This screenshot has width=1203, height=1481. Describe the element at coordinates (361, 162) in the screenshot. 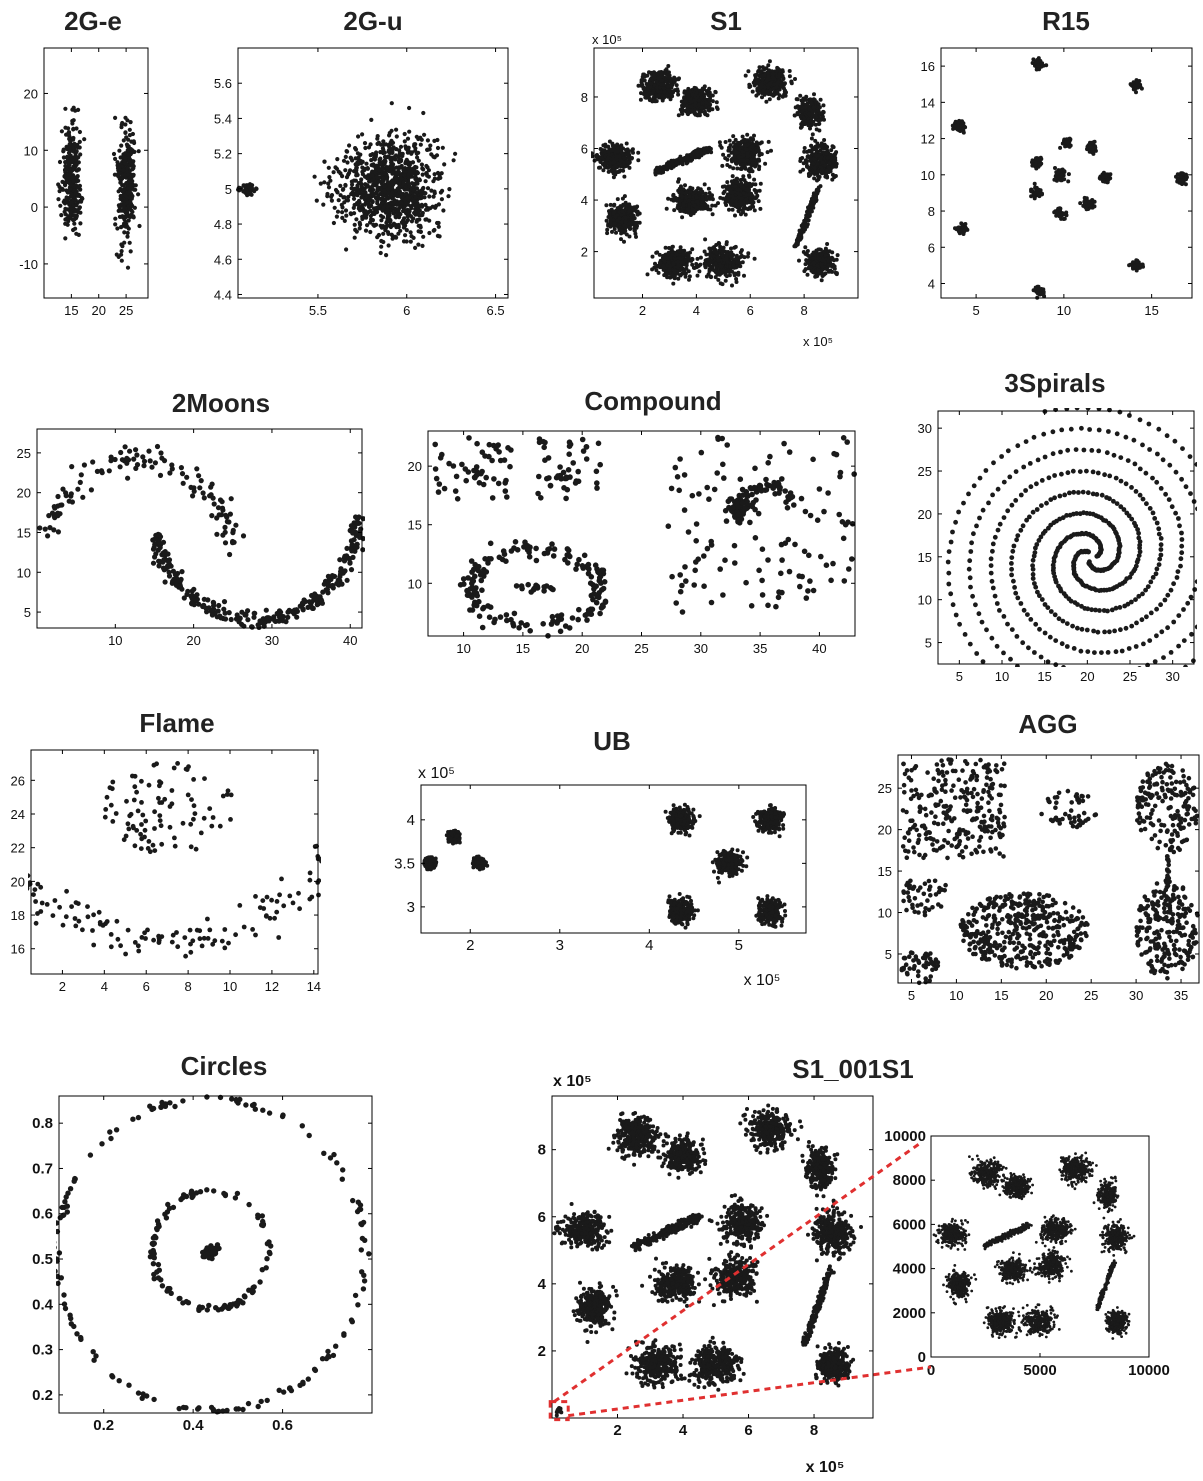

I see `chart-2g-u: 2G-u5.5 6 6.54.44.64.855.25.45.6` at that location.